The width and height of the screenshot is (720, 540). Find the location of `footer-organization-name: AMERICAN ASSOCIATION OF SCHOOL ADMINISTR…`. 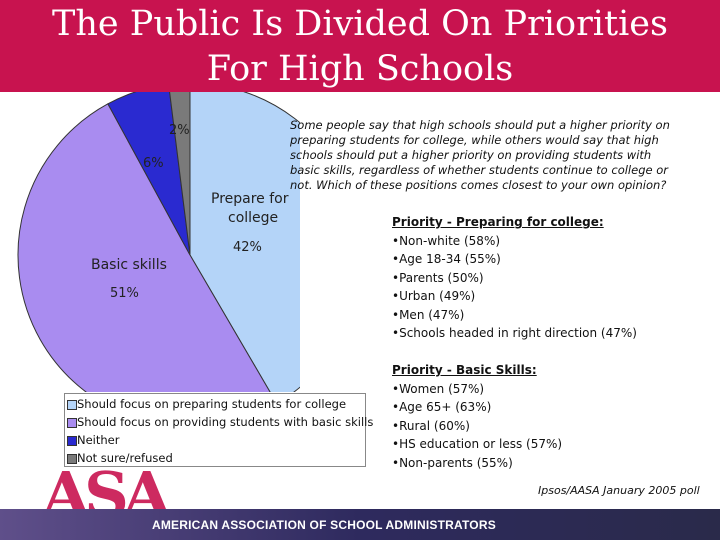

footer-organization-name: AMERICAN ASSOCIATION OF SCHOOL ADMINISTR… is located at coordinates (324, 525).